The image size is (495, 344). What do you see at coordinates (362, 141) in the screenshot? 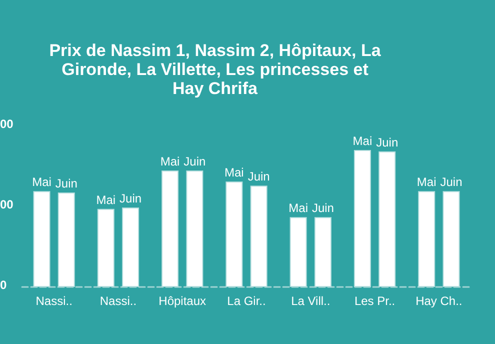
I see `series-label: Mai` at bounding box center [362, 141].